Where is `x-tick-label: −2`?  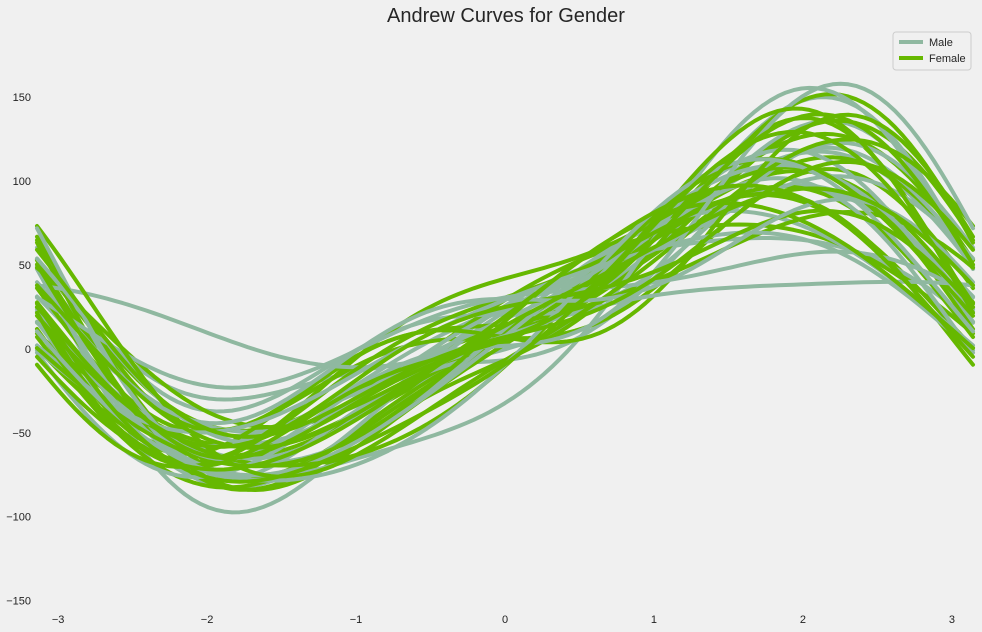 x-tick-label: −2 is located at coordinates (207, 620).